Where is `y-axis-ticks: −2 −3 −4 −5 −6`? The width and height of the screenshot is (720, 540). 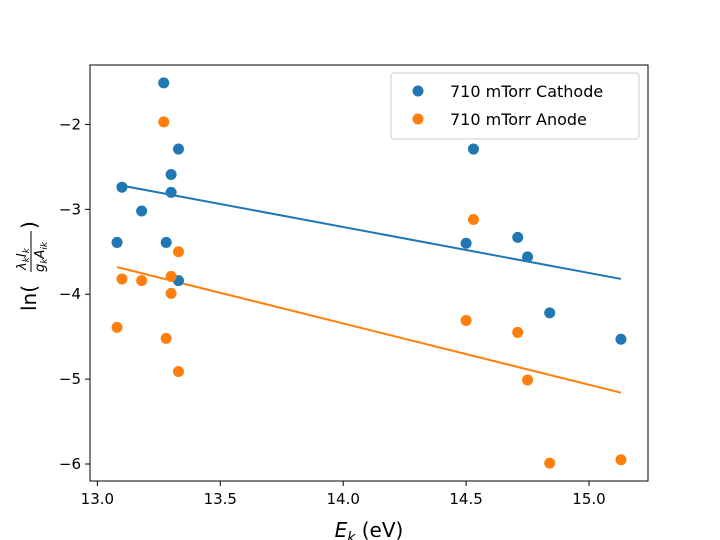
y-axis-ticks: −2 −3 −4 −5 −6 is located at coordinates (74, 294).